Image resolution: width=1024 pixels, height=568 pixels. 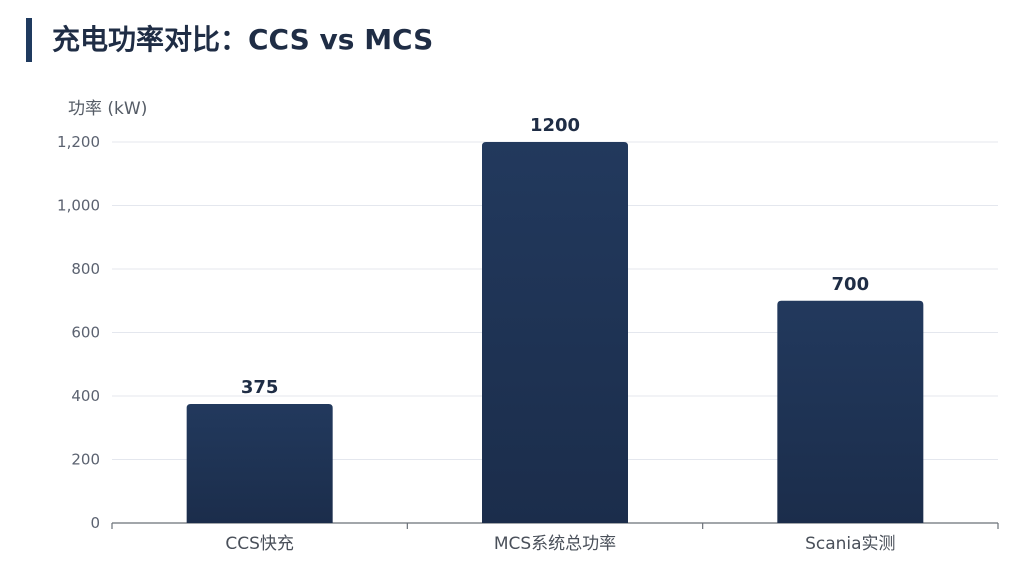 What do you see at coordinates (78, 142) in the screenshot?
I see `y-tick-label: 1,200` at bounding box center [78, 142].